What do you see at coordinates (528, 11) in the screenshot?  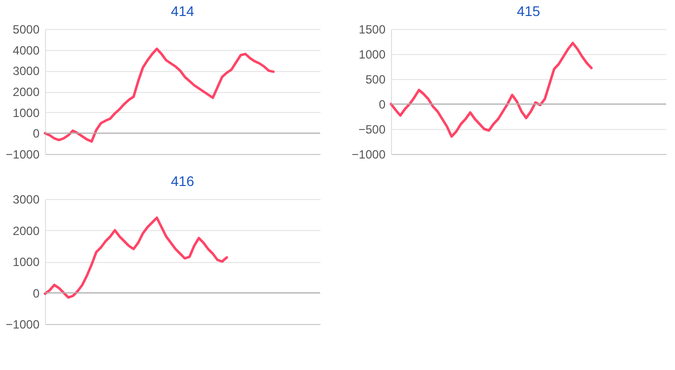 I see `chart-title: 415` at bounding box center [528, 11].